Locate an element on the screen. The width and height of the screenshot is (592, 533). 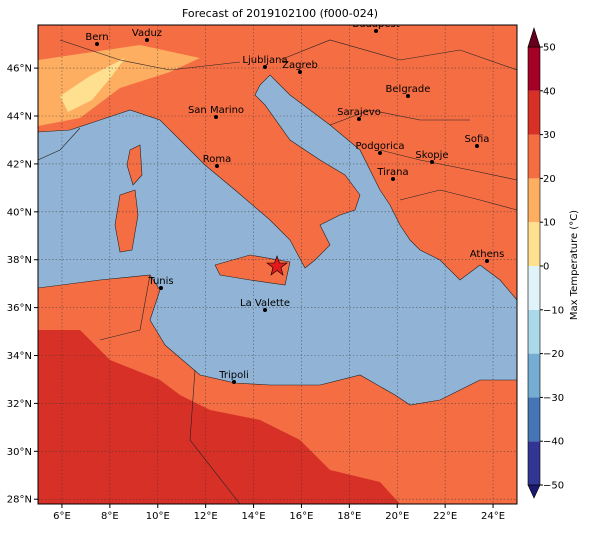
lon-tick-label: 22°E is located at coordinates (445, 516).